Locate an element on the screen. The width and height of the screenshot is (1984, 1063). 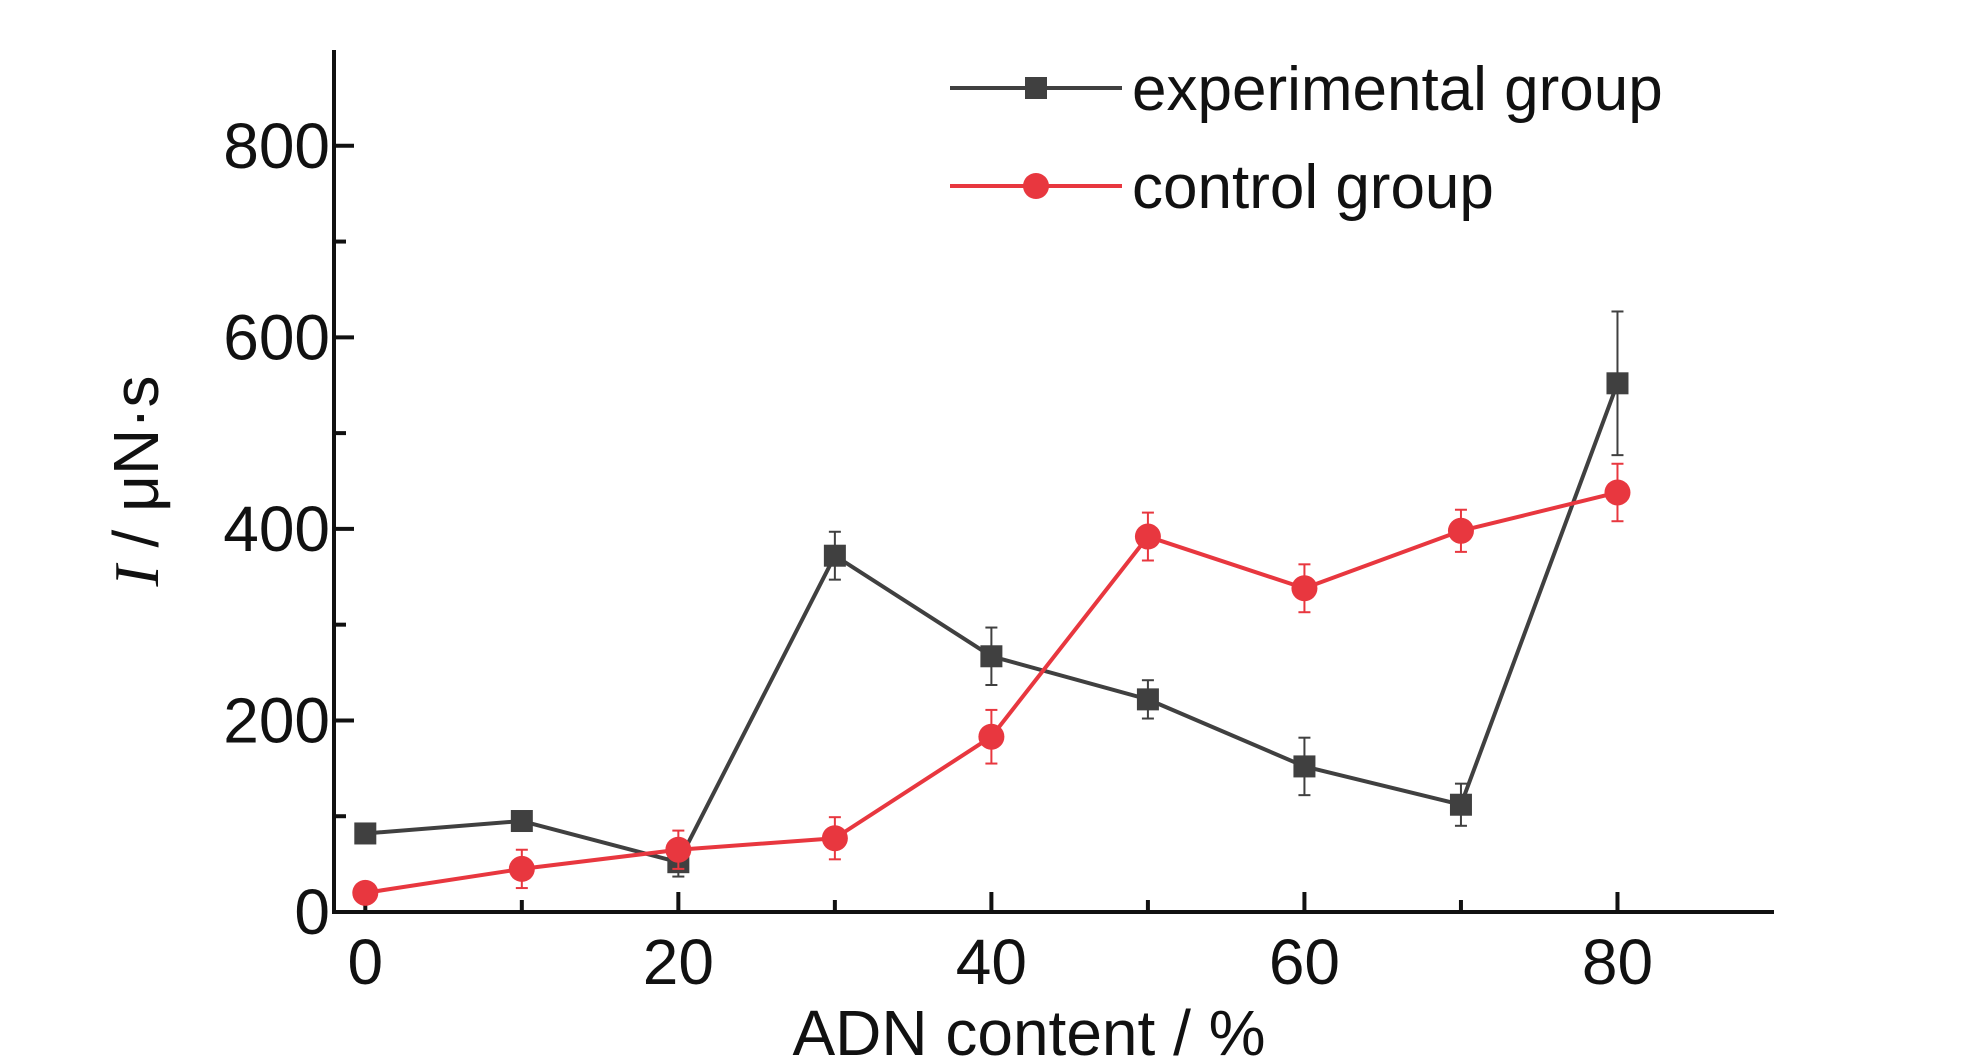
legend-label: experimental group is located at coordinates (1397, 89).